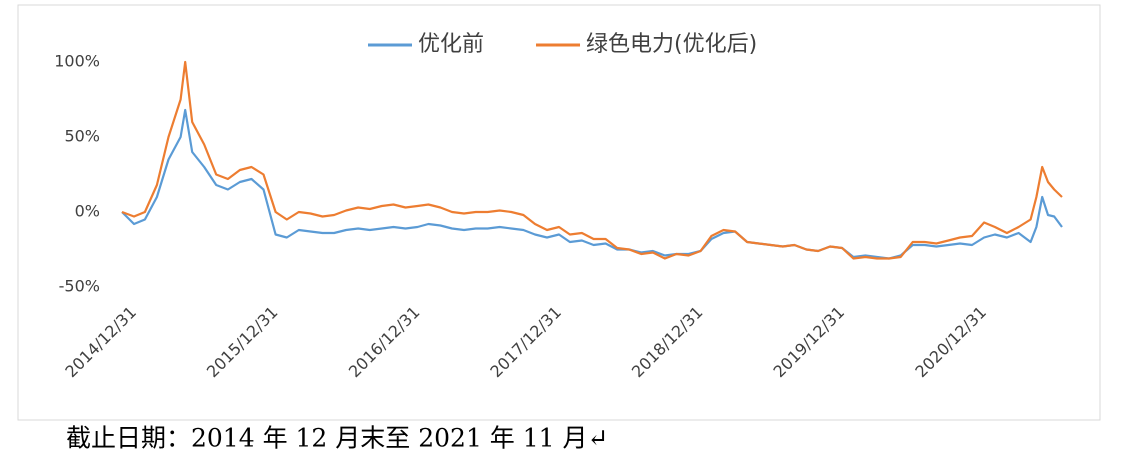  What do you see at coordinates (384, 342) in the screenshot?
I see `x-tick-label: 2016/12/31` at bounding box center [384, 342].